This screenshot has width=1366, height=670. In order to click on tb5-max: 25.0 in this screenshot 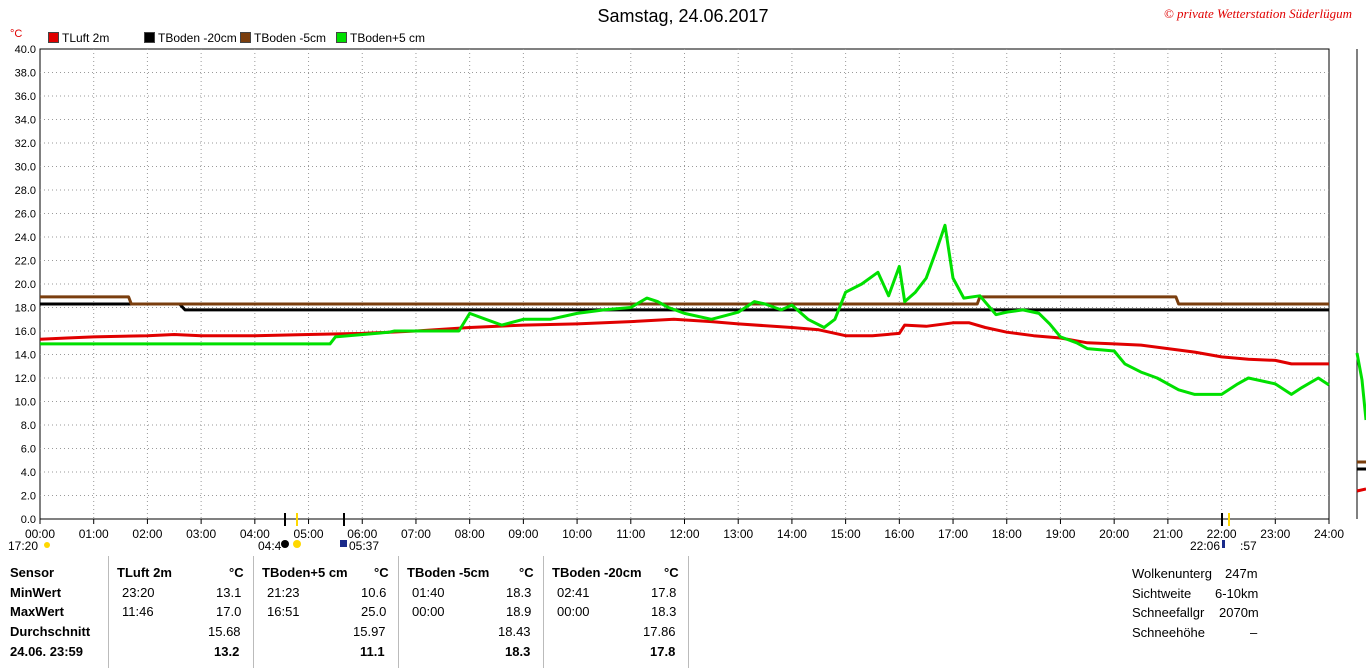, I will do `click(374, 611)`.